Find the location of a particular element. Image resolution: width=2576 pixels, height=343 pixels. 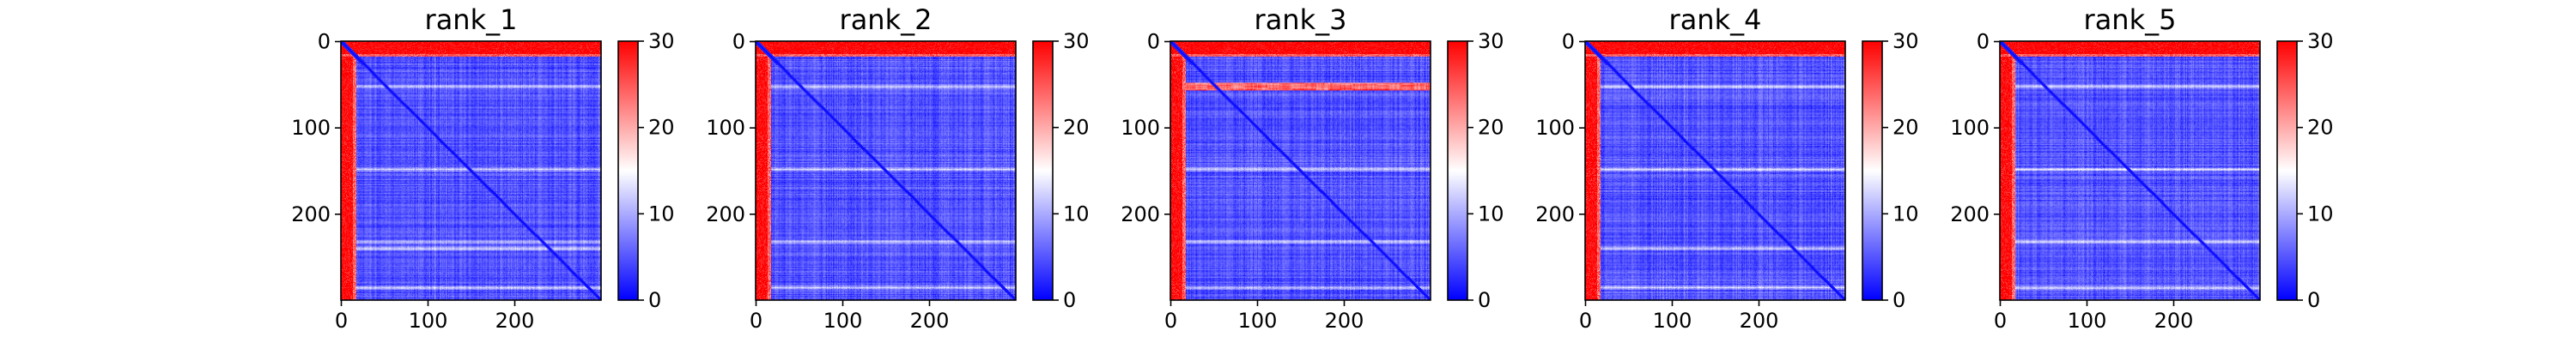

heatmap-panel: rank_3 0 100 200 0 100 200 0 10 20 30 is located at coordinates (1312, 168).